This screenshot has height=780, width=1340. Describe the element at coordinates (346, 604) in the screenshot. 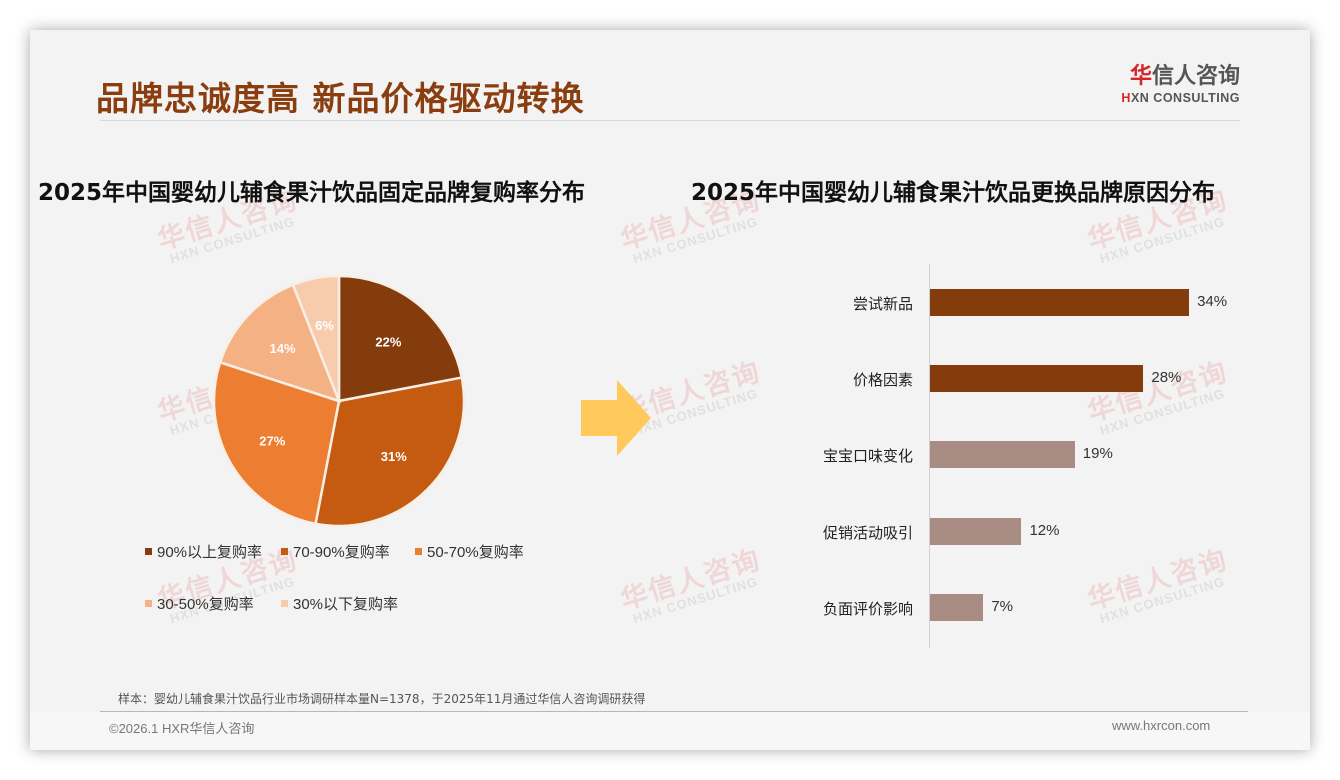

I see `legend-label: 30%以下复购率` at that location.